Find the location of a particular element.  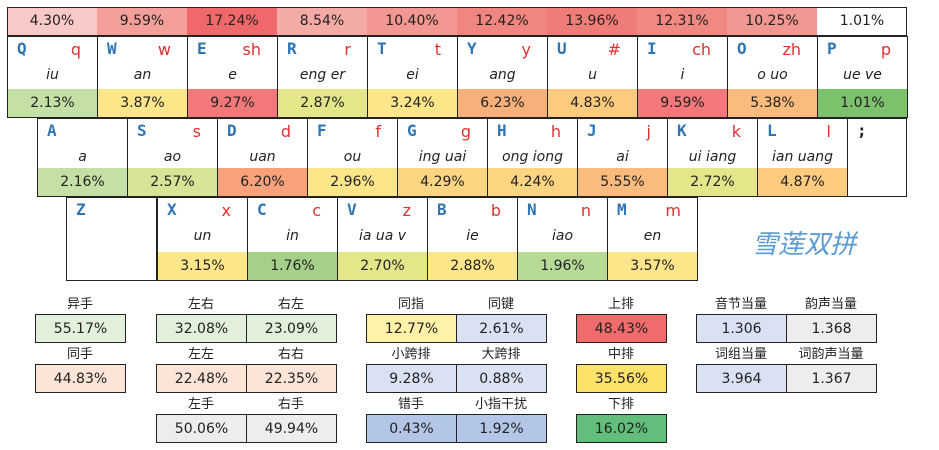

stat-value-ciyunsheng: 1.367 is located at coordinates (831, 378).